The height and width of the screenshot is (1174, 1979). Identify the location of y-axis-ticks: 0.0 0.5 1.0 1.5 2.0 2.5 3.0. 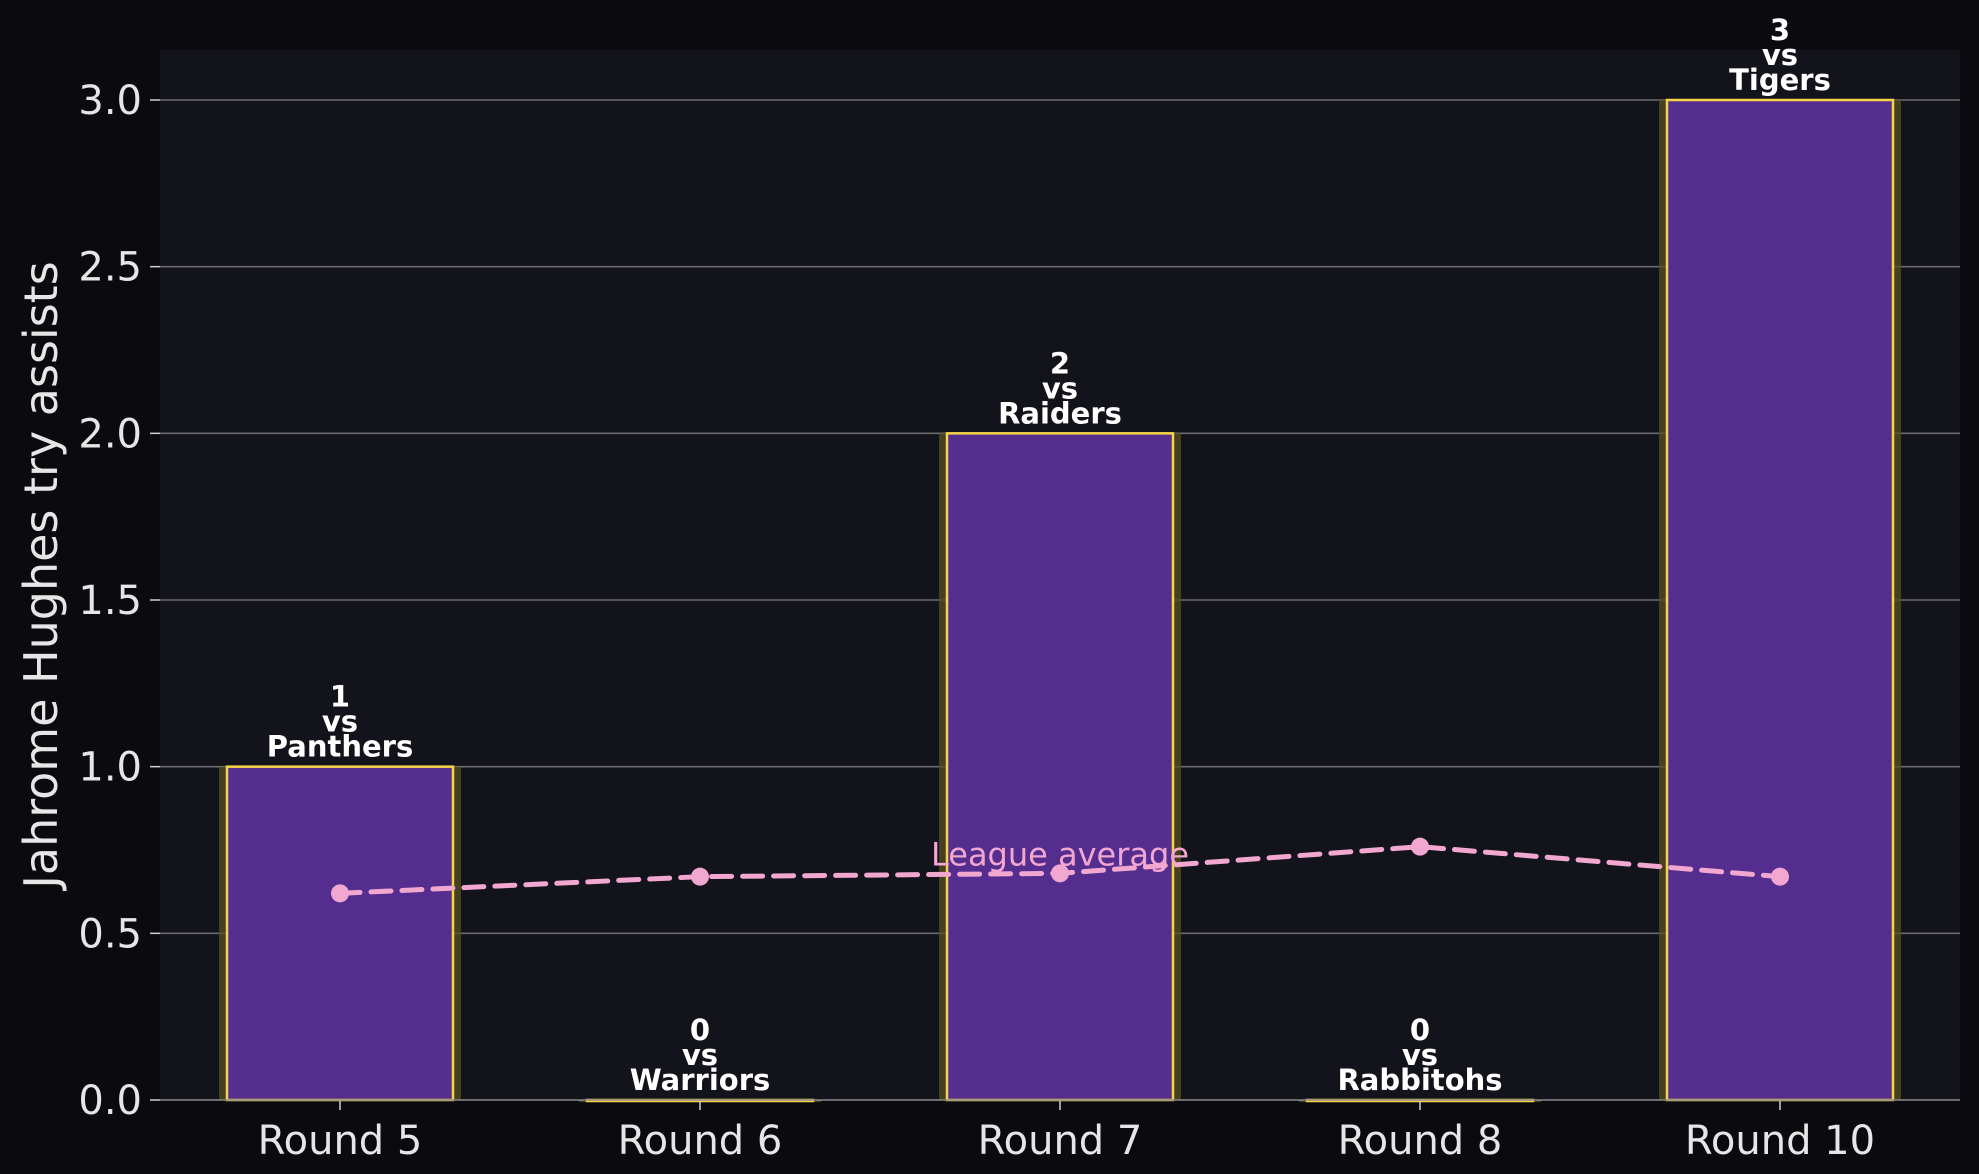
(119, 601).